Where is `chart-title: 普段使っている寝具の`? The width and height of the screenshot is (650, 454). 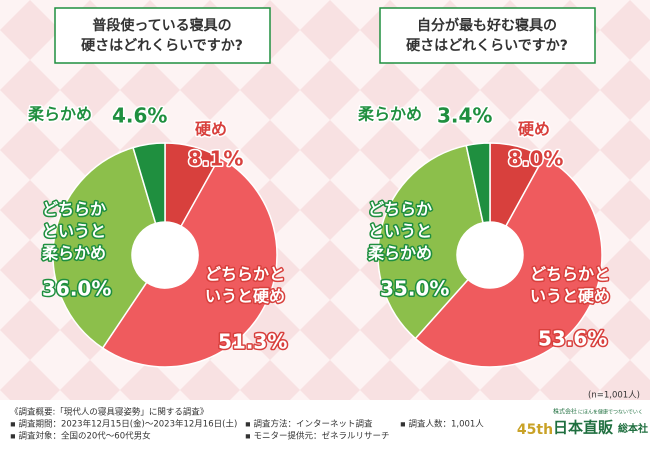 chart-title: 普段使っている寝具の is located at coordinates (161, 25).